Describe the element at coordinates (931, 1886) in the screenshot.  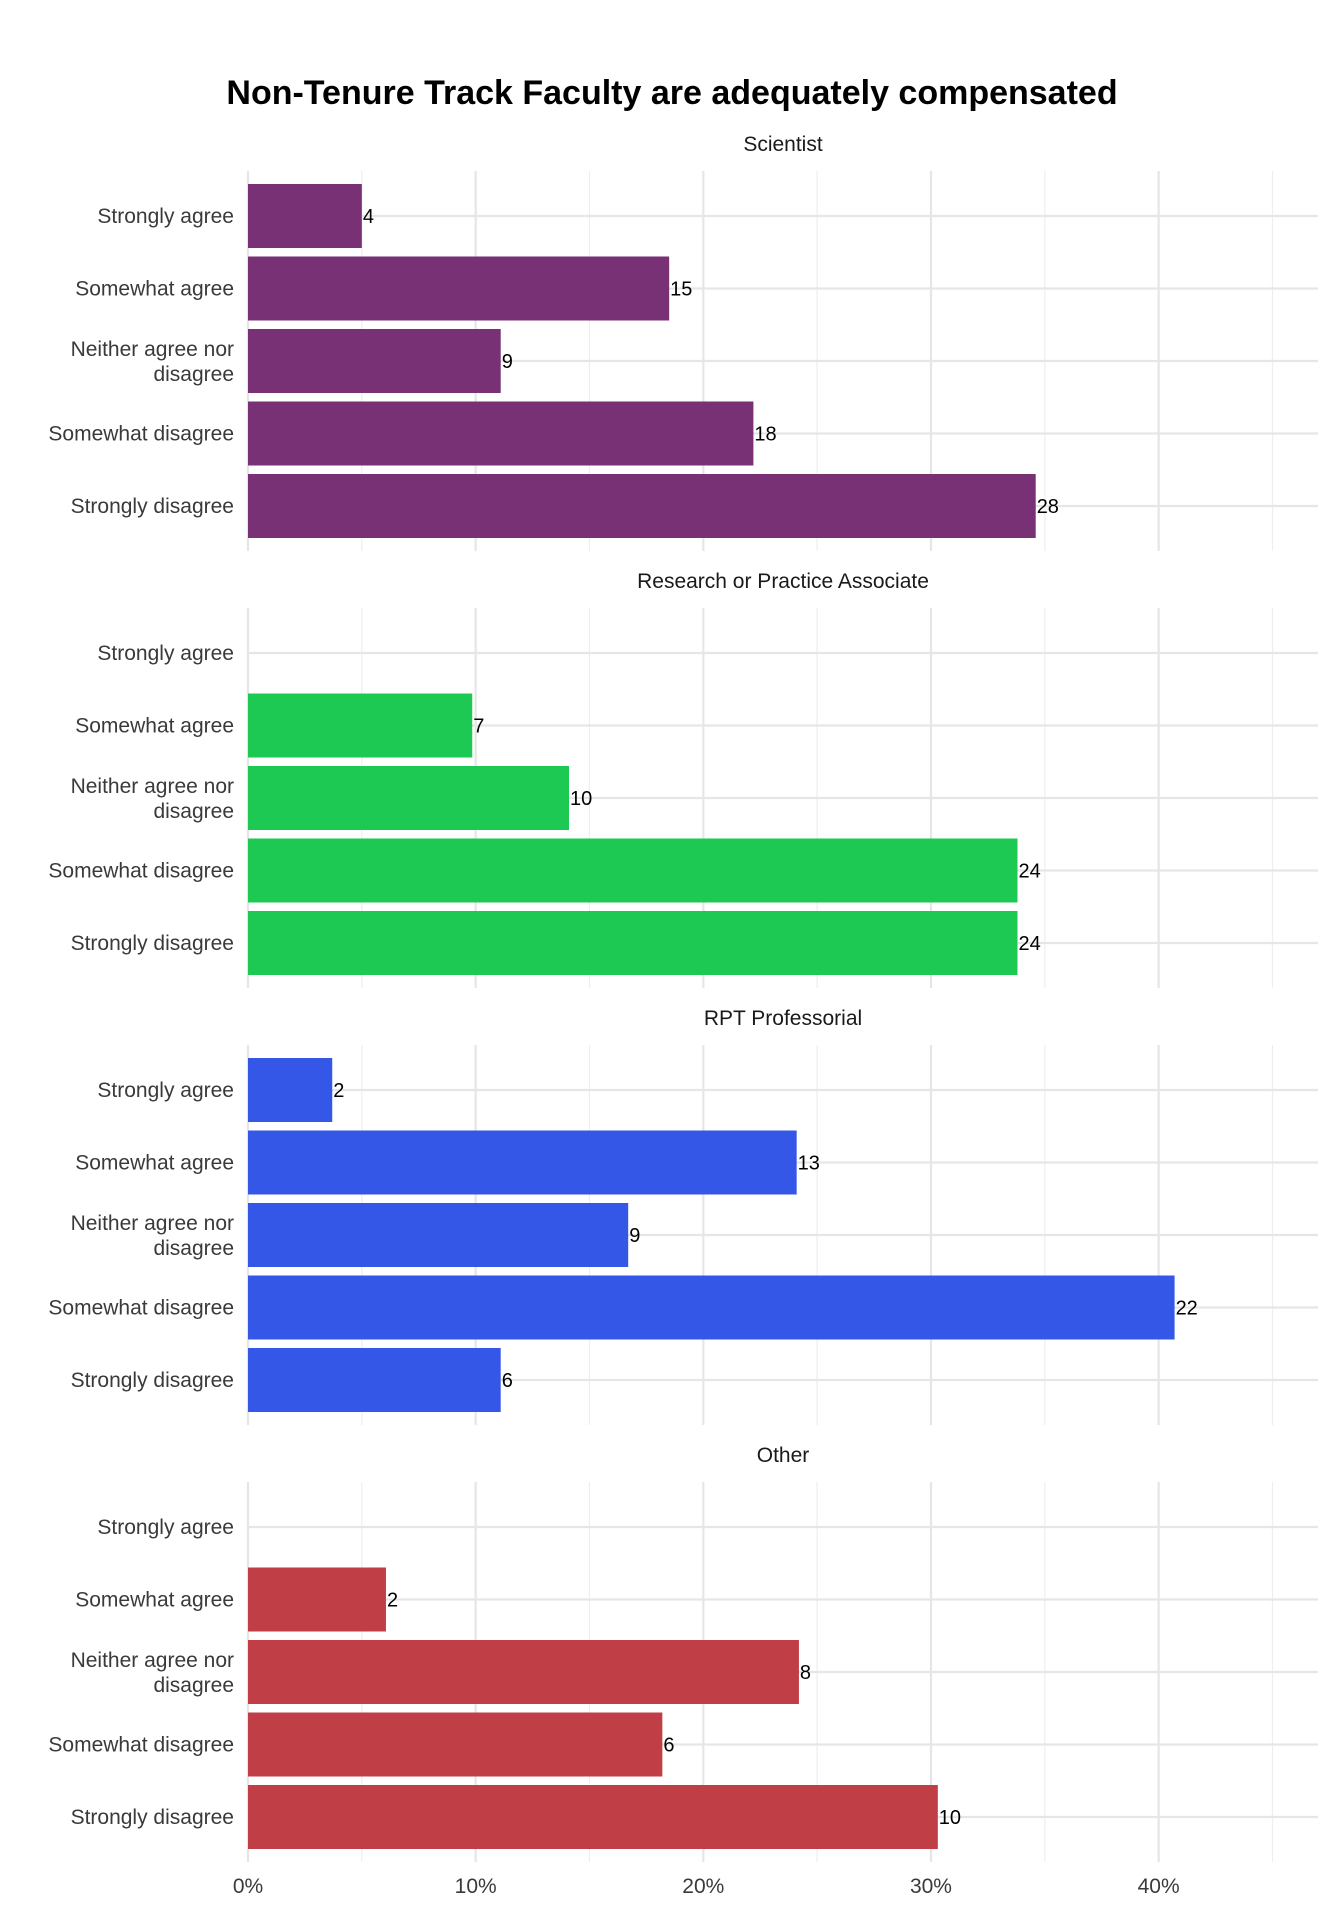
I see `x-tick-label: 30%` at that location.